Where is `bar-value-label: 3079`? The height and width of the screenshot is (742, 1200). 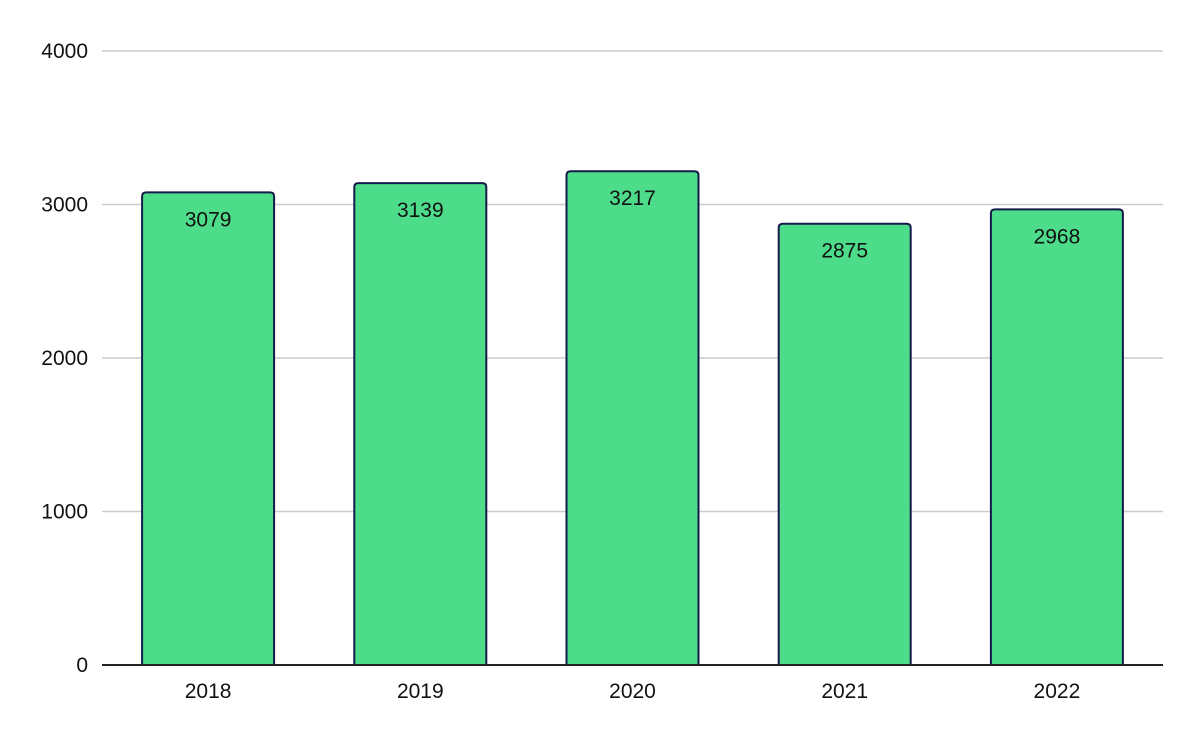 bar-value-label: 3079 is located at coordinates (208, 219).